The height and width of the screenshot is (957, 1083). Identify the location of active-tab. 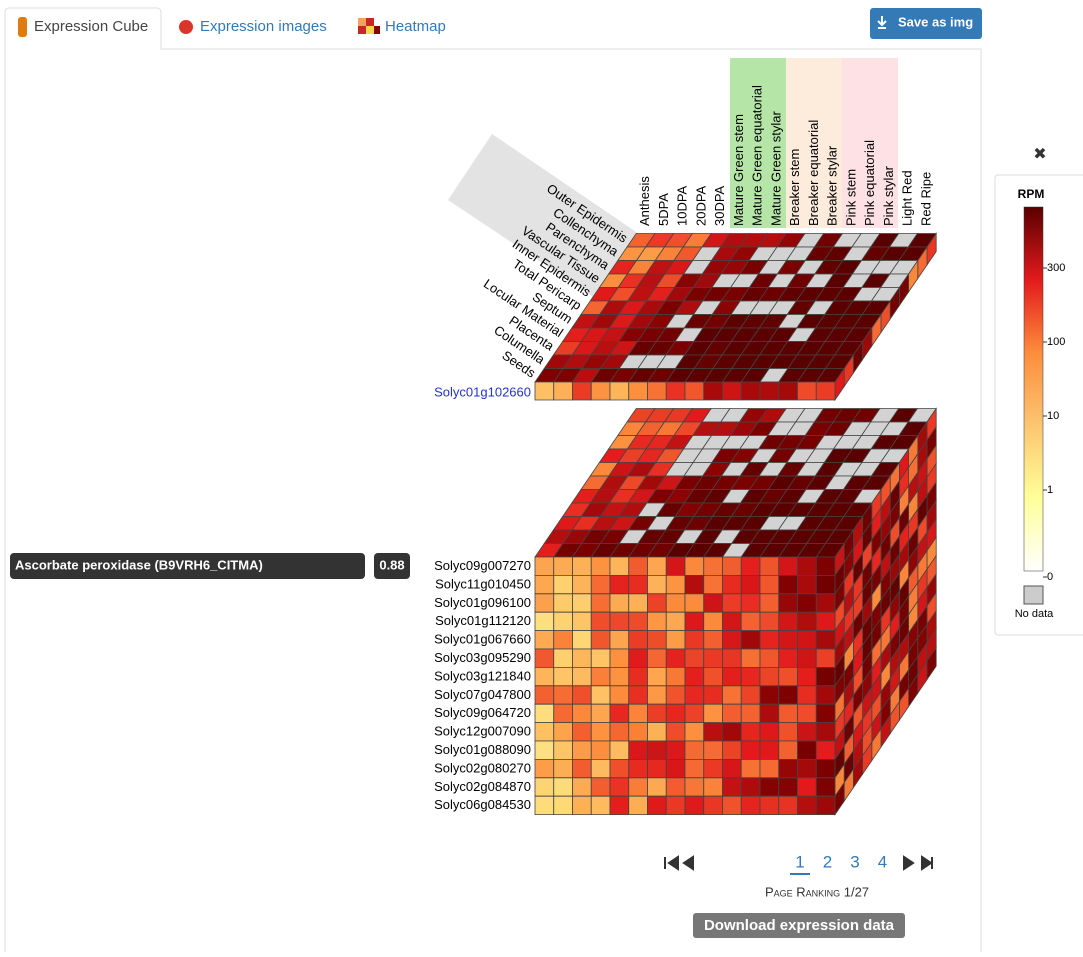
(83, 28).